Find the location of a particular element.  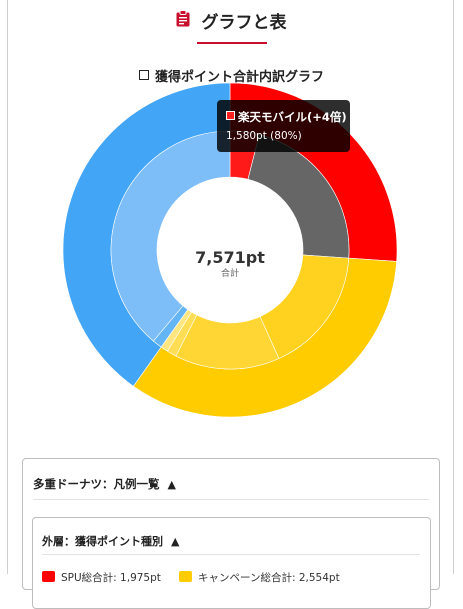

outer-legend-header: 外層：獲得ポイント種別 ▲ is located at coordinates (110, 541).